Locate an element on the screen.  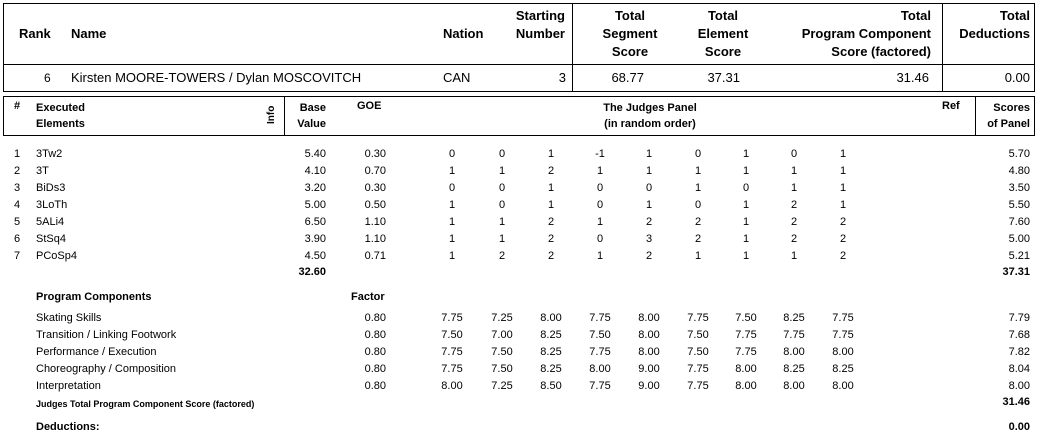
element-number: 3 is located at coordinates (17, 188).